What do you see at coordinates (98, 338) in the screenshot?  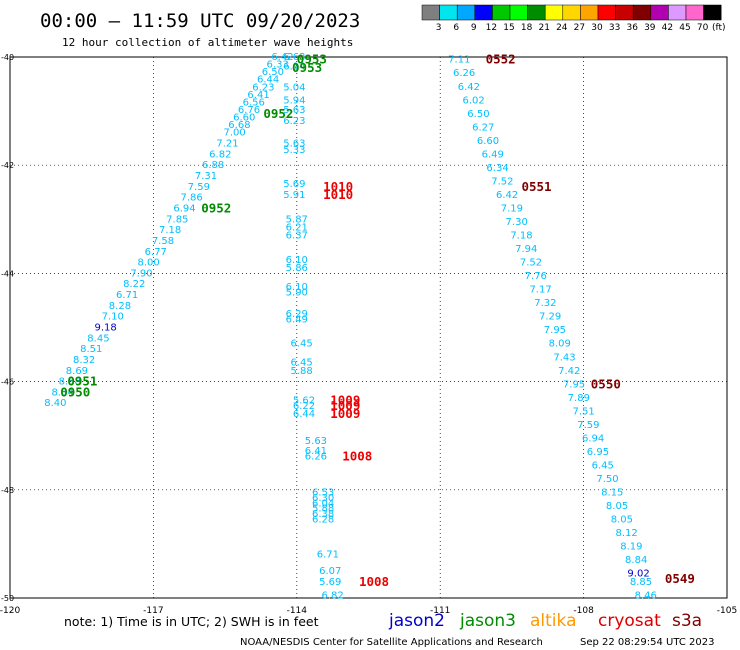 I see `swh-value-label: 8.45` at bounding box center [98, 338].